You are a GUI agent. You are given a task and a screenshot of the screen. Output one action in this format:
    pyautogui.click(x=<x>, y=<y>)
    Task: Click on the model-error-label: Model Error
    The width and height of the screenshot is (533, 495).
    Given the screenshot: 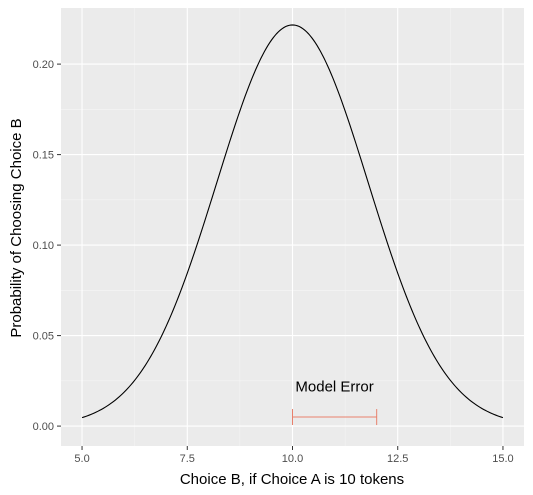 What is the action you would take?
    pyautogui.click(x=334, y=387)
    